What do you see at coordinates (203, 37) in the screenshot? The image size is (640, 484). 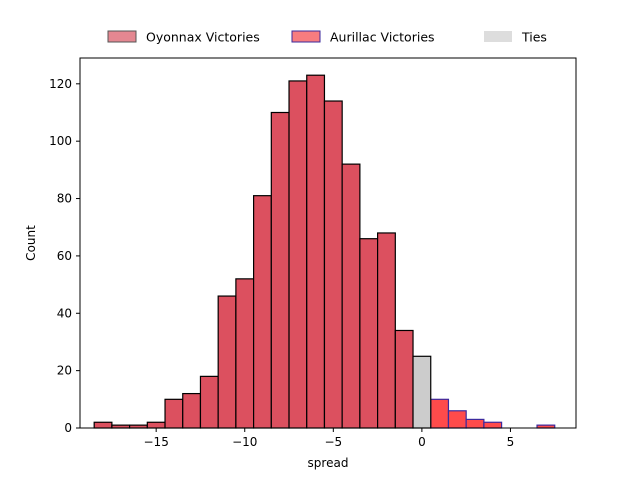 I see `legend-label: Oyonnax Victories` at bounding box center [203, 37].